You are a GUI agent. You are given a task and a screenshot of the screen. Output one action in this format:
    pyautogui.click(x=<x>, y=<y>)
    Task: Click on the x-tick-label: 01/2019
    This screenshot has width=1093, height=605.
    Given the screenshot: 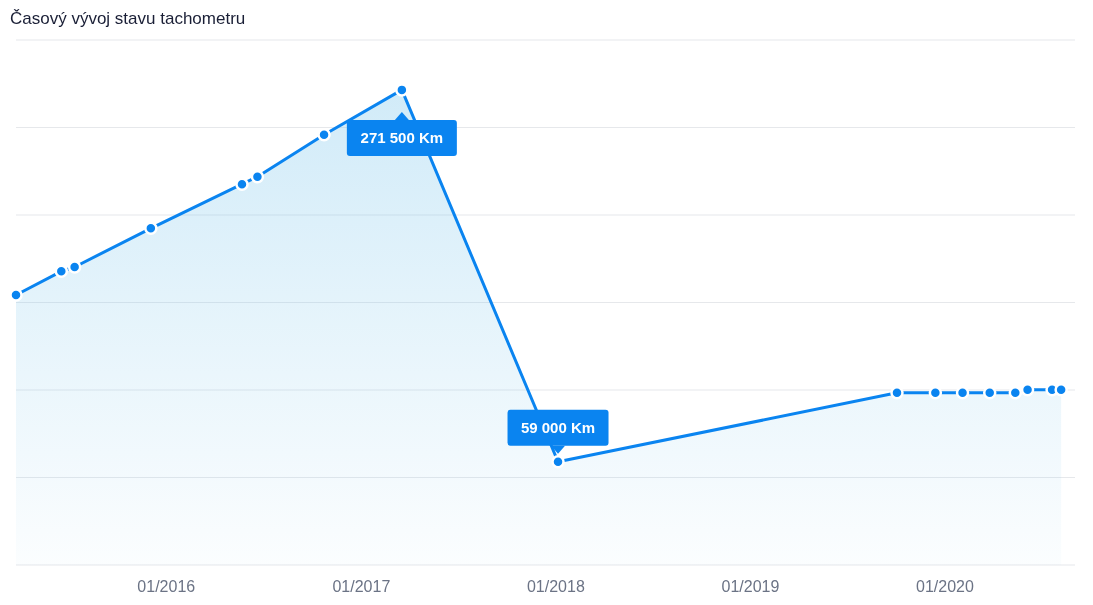 What is the action you would take?
    pyautogui.click(x=750, y=586)
    